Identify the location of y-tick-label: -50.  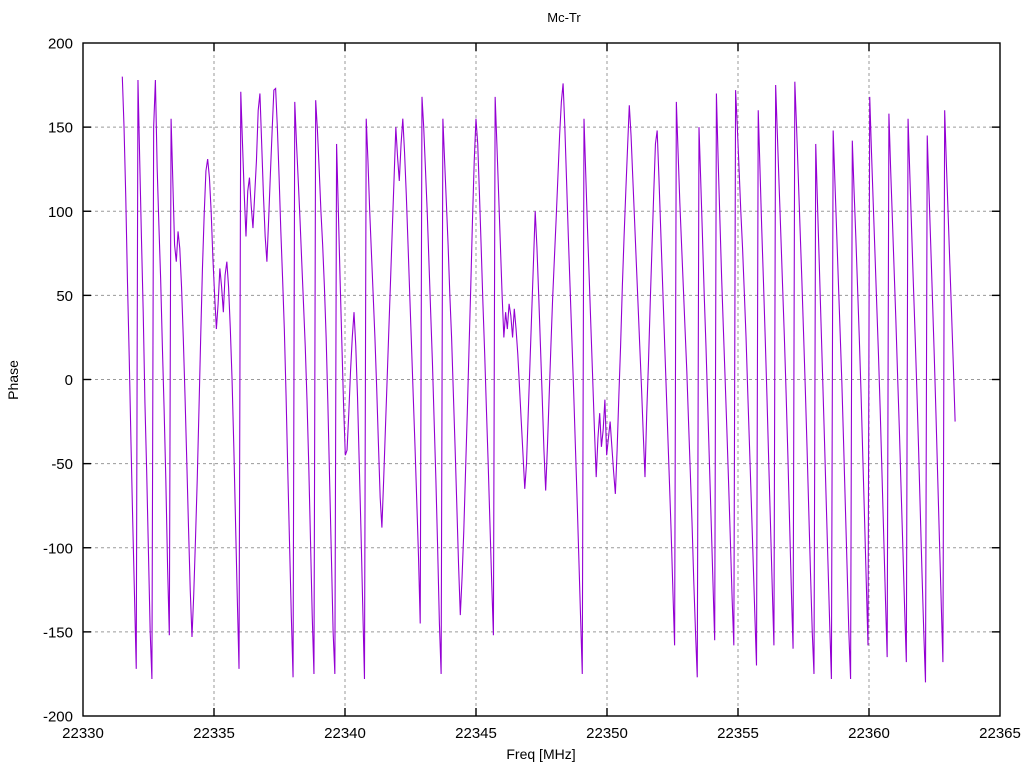
(62, 464).